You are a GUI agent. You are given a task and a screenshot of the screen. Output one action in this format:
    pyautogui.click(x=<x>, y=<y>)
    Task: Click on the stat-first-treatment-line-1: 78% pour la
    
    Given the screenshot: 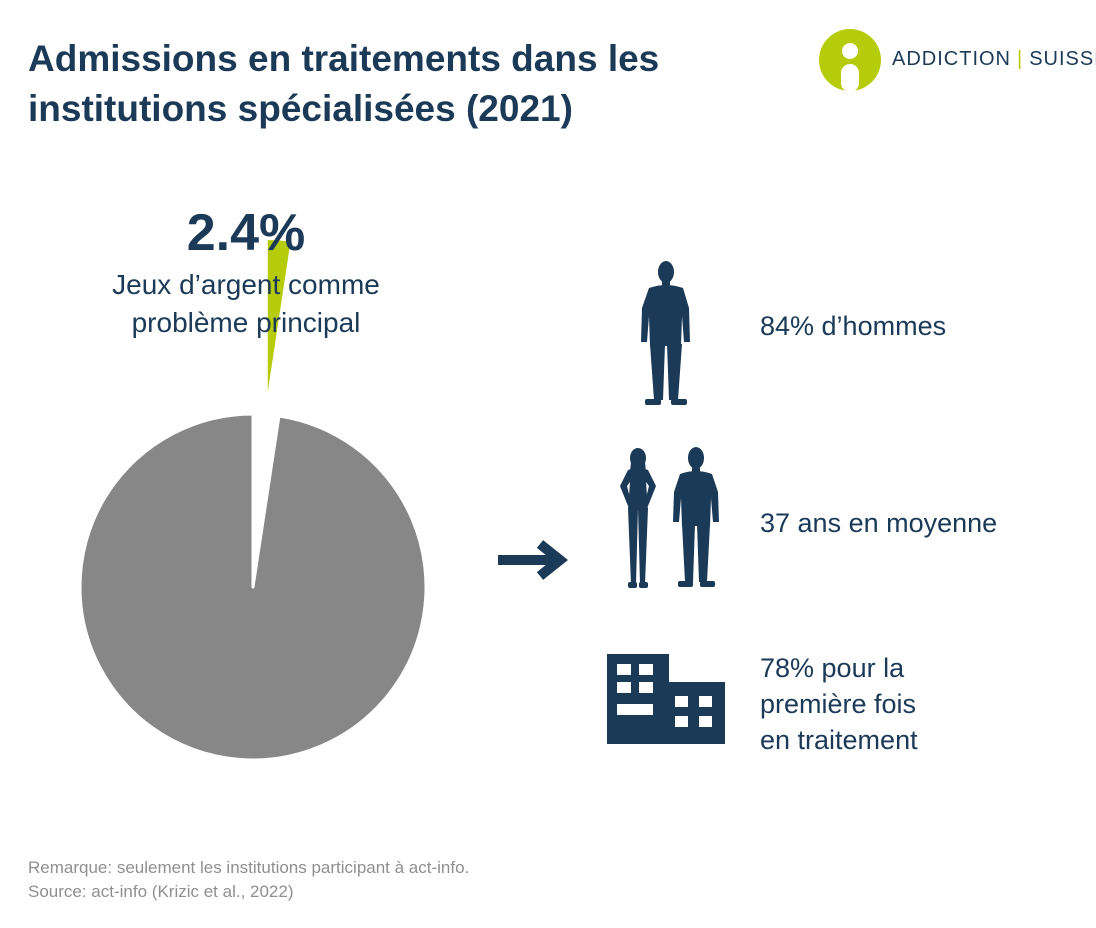 What is the action you would take?
    pyautogui.click(x=832, y=668)
    